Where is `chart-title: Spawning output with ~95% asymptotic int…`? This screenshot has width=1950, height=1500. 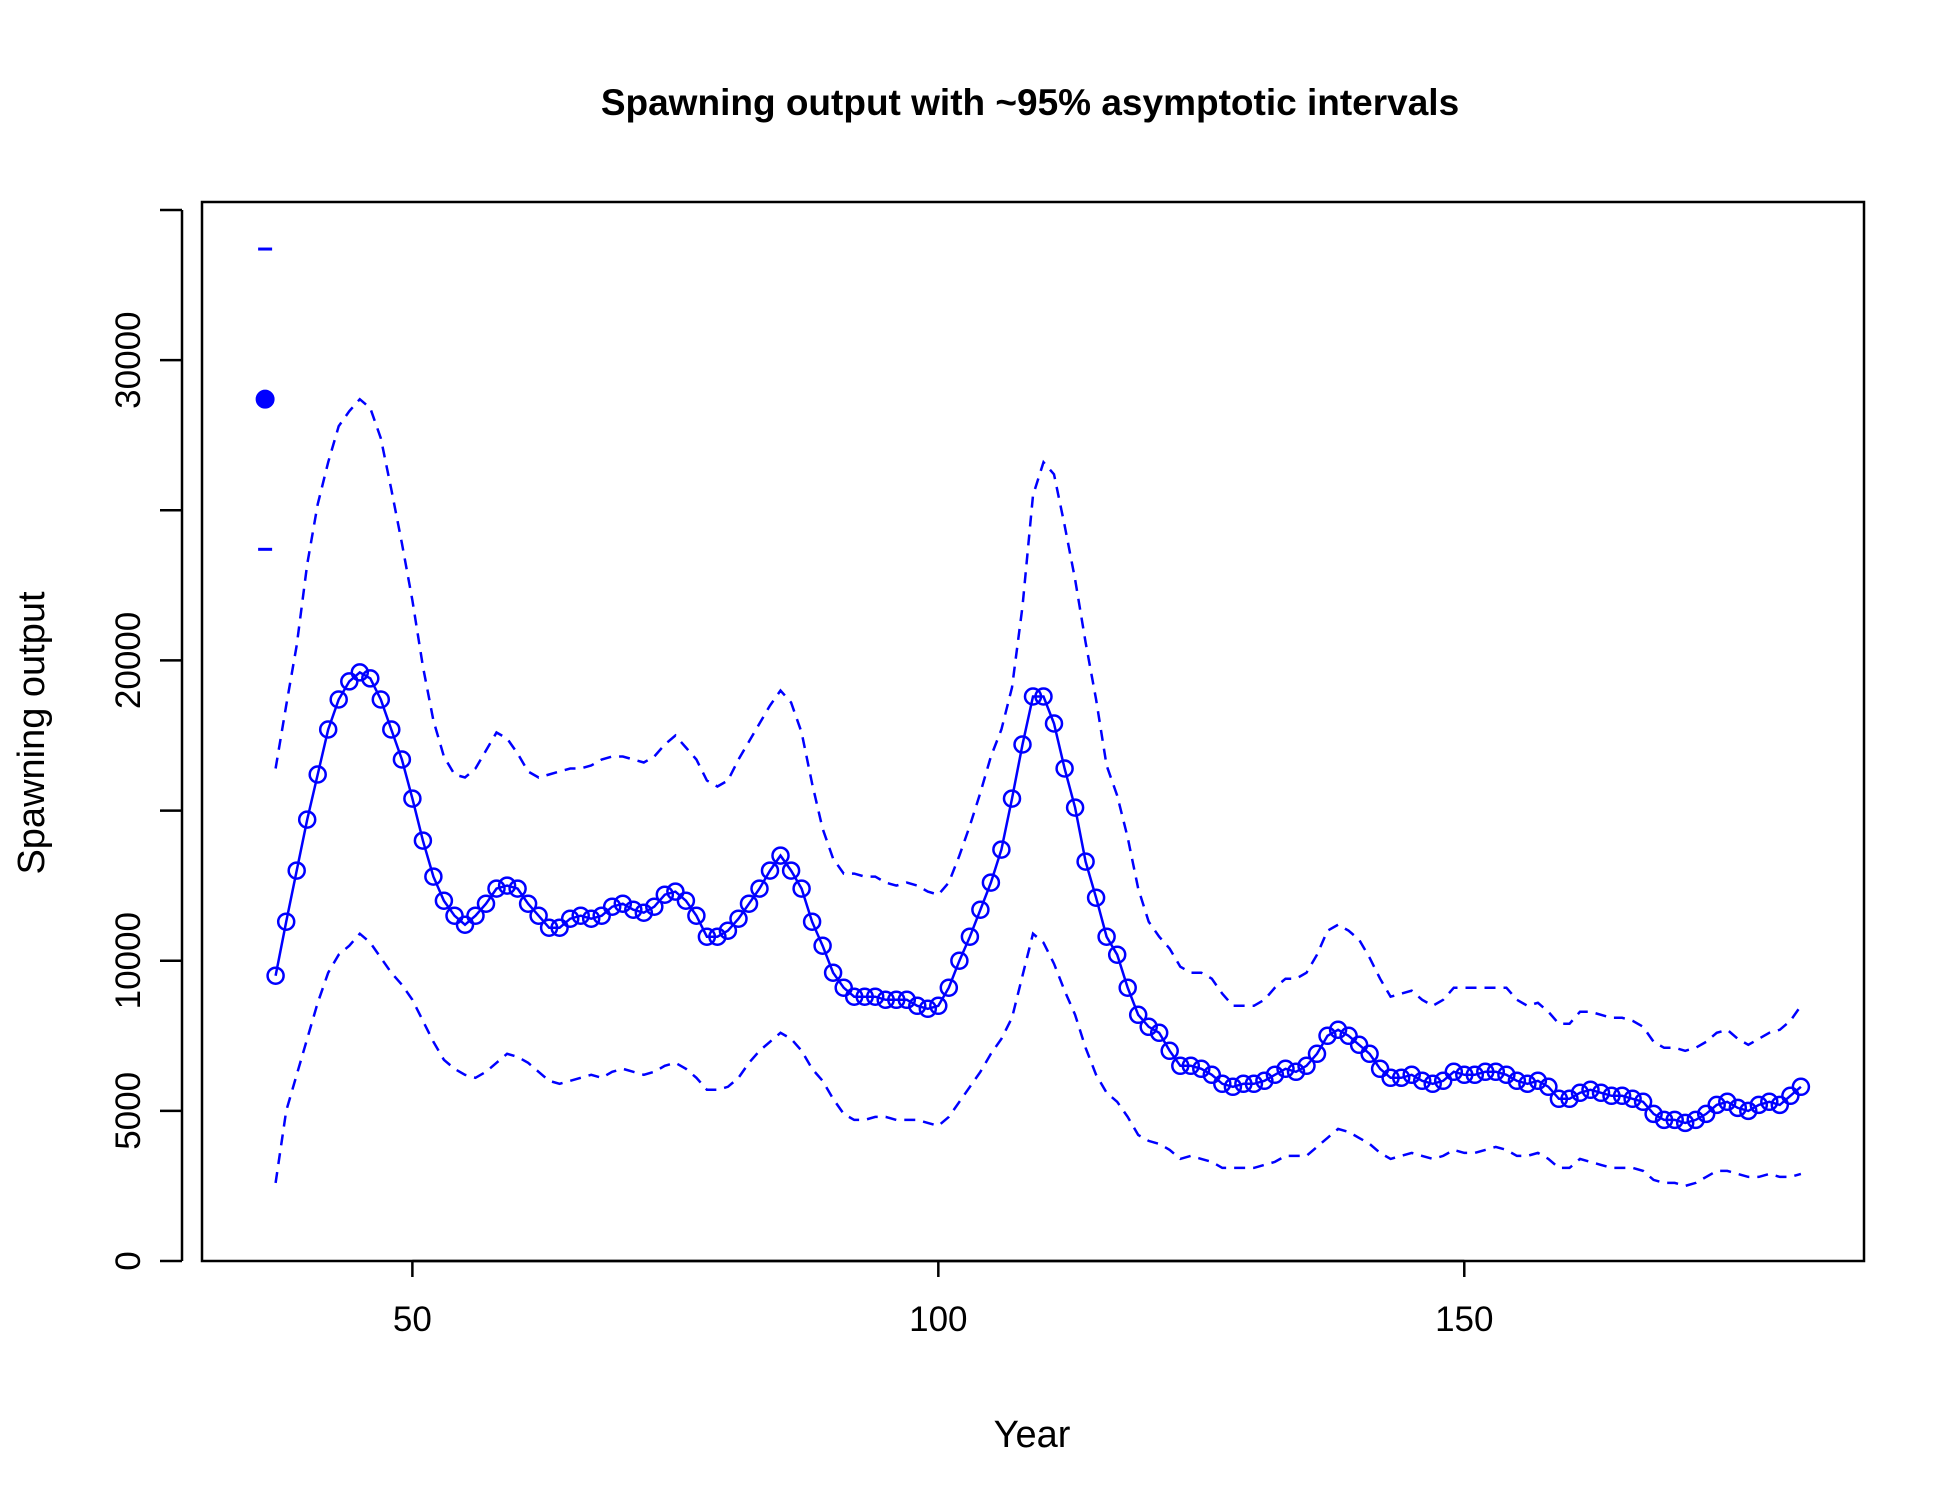
chart-title: Spawning output with ~95% asymptotic int… is located at coordinates (1030, 102).